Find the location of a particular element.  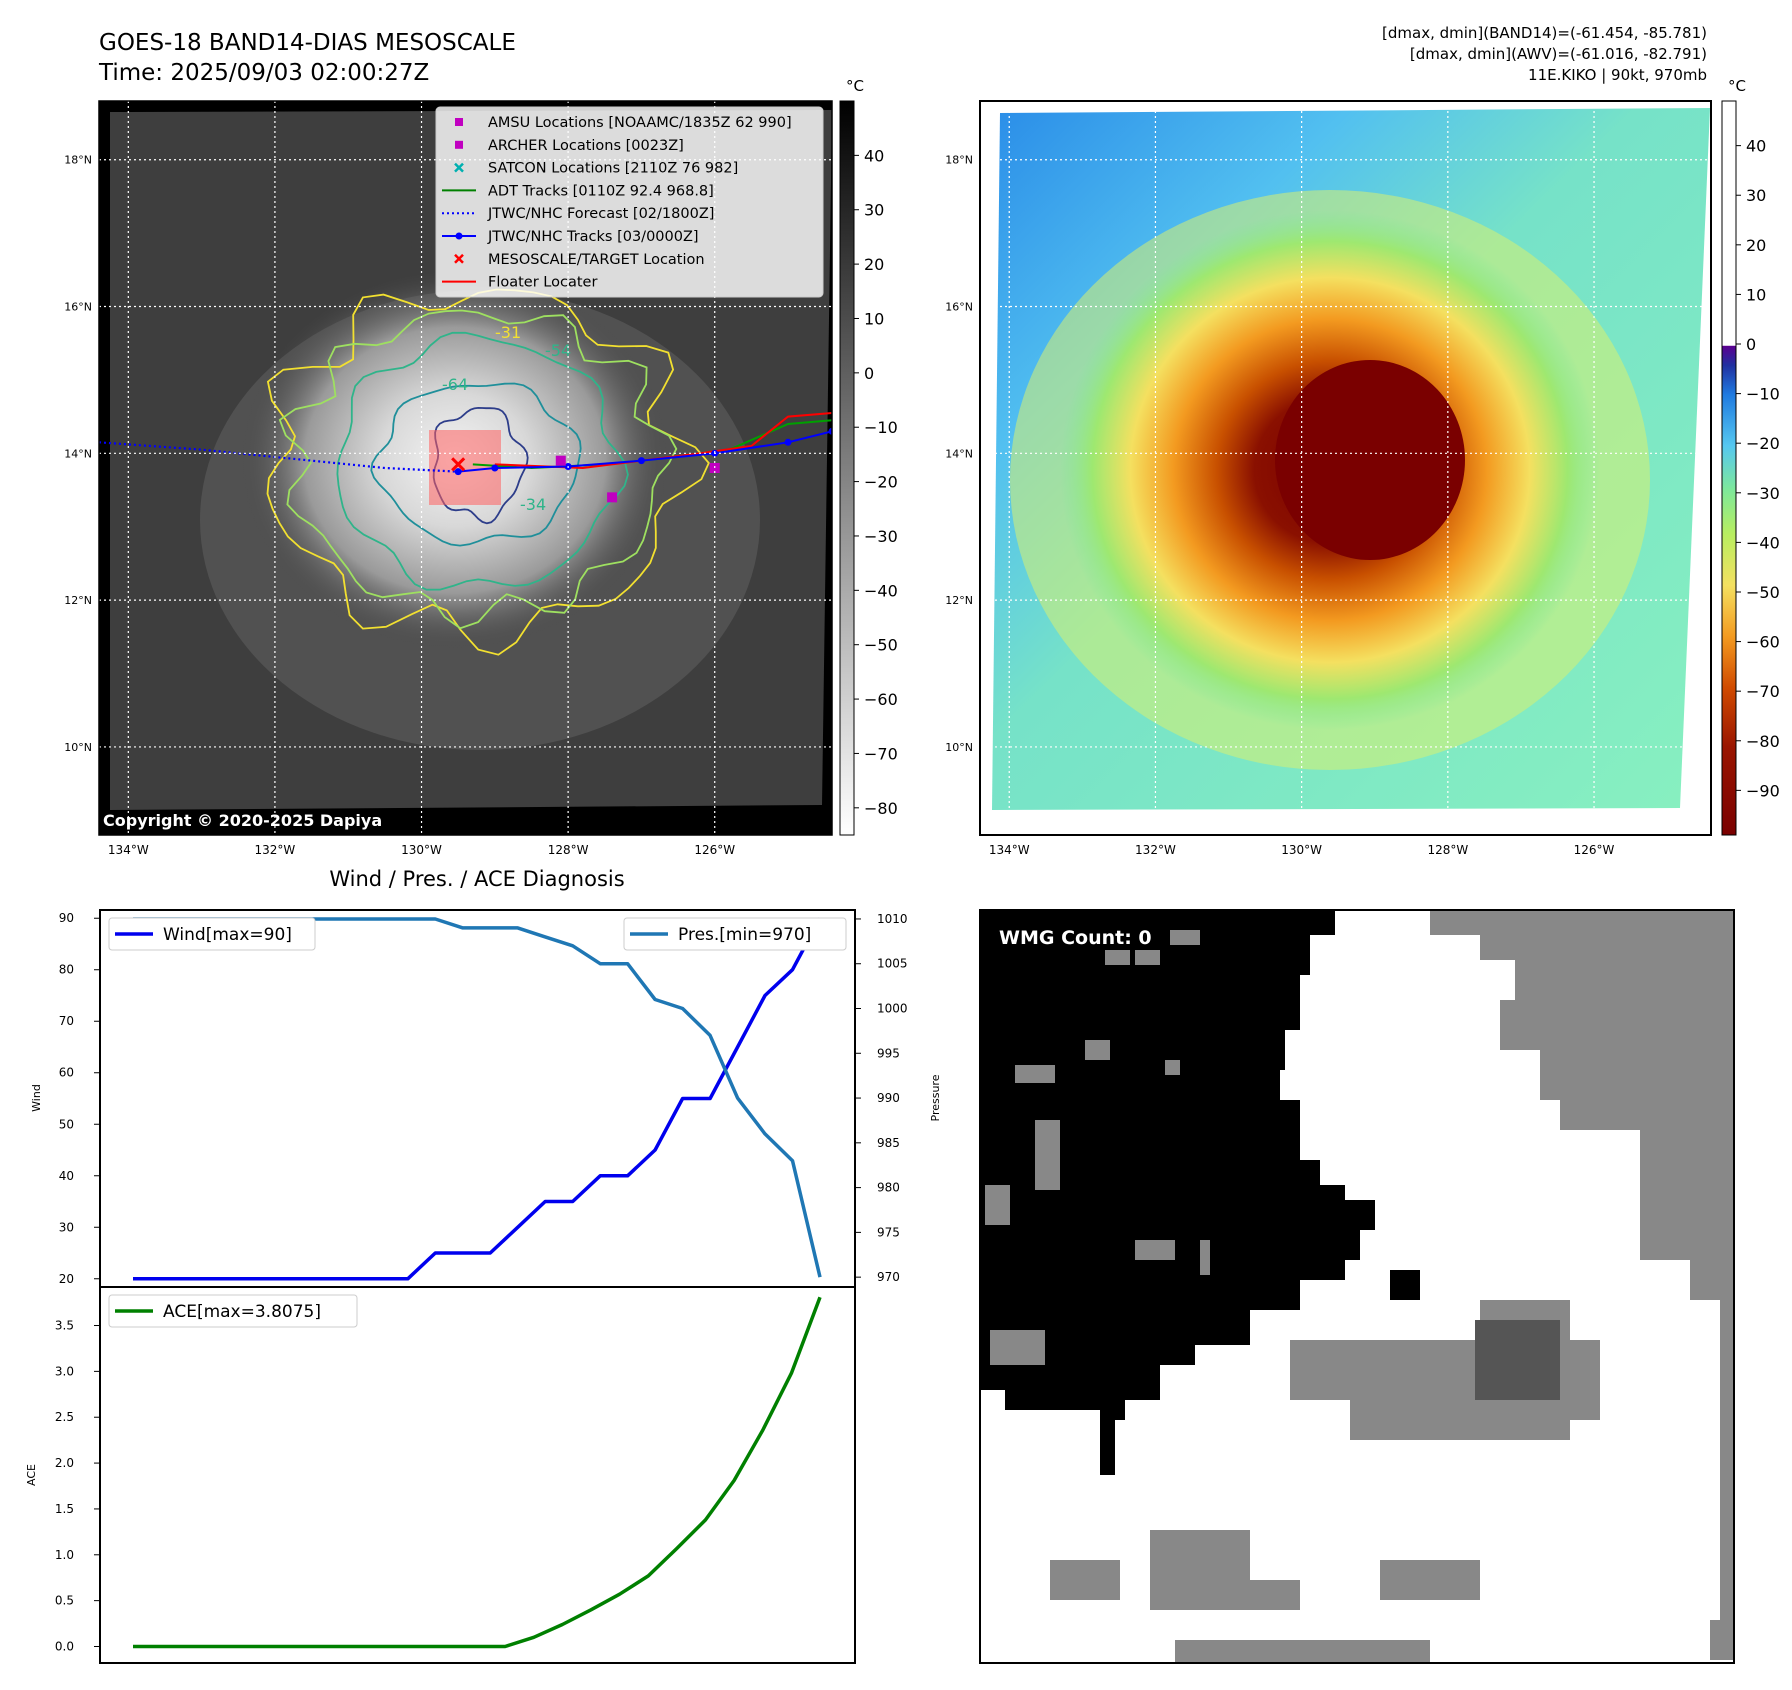

target-marker is located at coordinates (458, 464).